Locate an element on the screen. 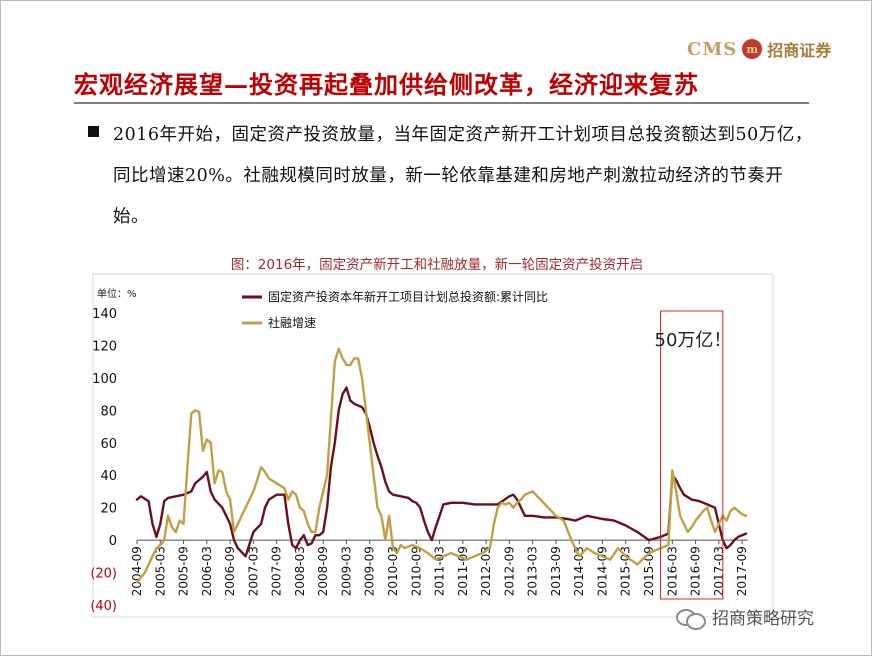  unit-label: 单位：% is located at coordinates (117, 293).